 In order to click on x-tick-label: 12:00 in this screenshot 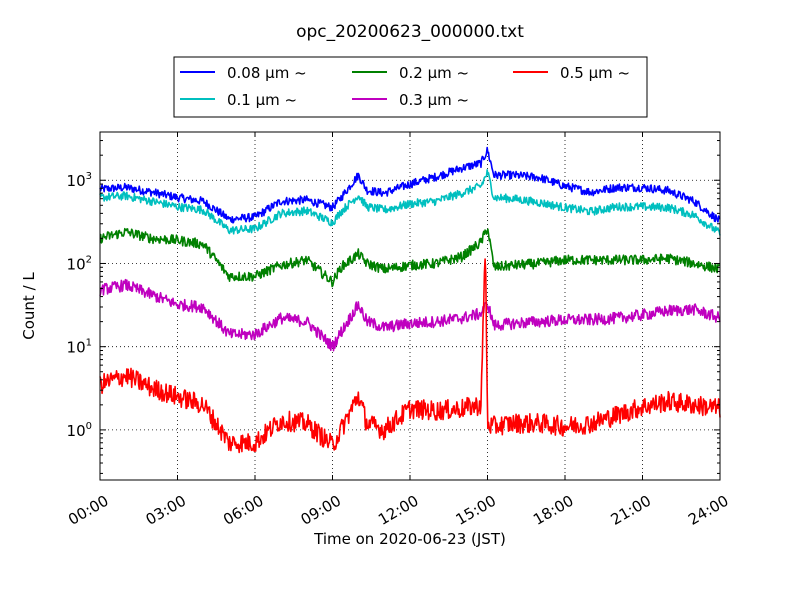, I will do `click(398, 510)`.